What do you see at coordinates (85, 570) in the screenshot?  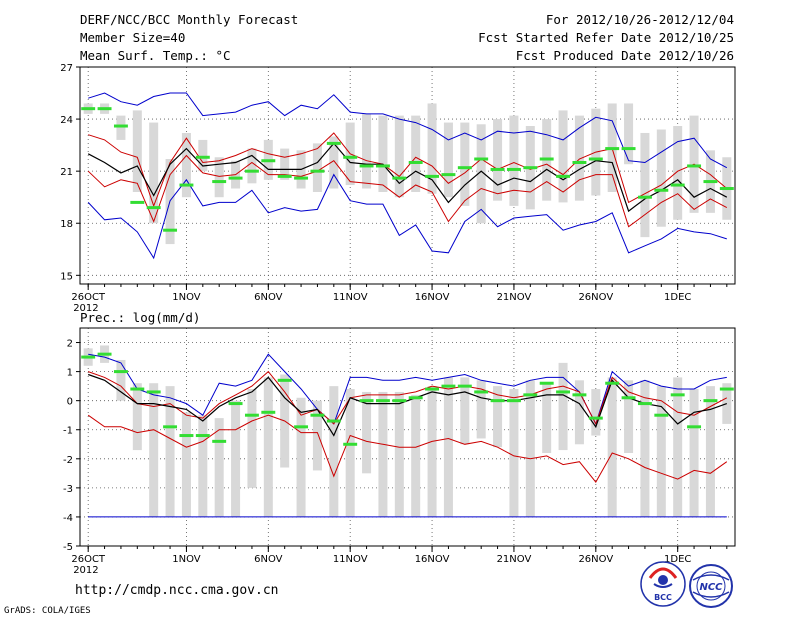 I see `x-tick-sublabel: 2012` at bounding box center [85, 570].